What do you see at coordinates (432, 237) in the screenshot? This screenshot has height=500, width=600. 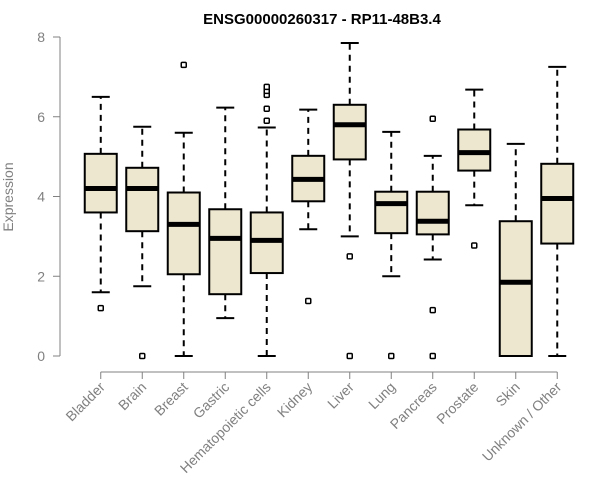 I see `box-pancreas` at bounding box center [432, 237].